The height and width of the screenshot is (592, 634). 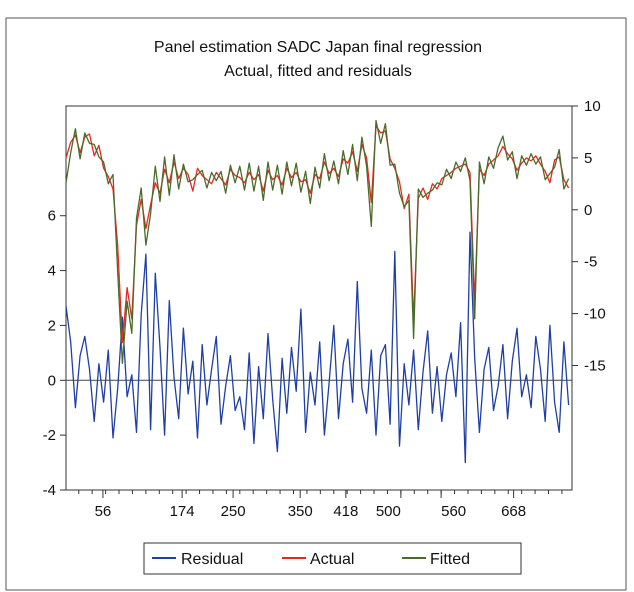 What do you see at coordinates (345, 511) in the screenshot?
I see `x-axis-tick-label: 418` at bounding box center [345, 511].